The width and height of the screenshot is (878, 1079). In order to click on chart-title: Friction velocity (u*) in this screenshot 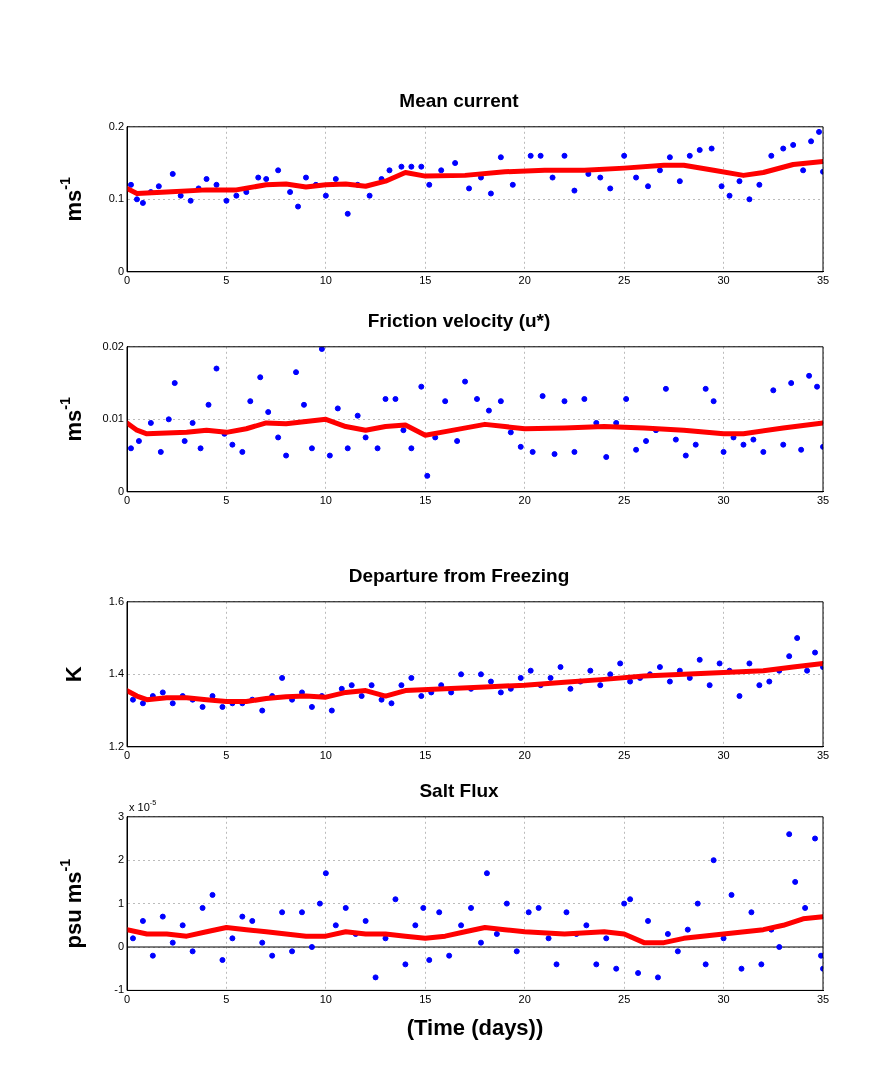, I will do `click(459, 320)`.